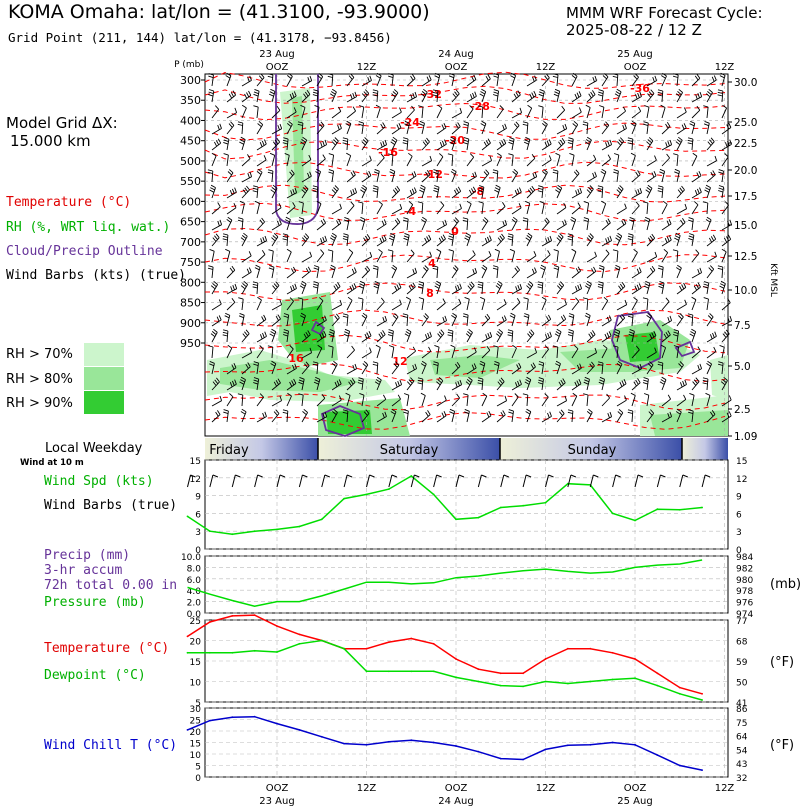  What do you see at coordinates (739, 533) in the screenshot?
I see `panel-1-right-tick-4: 3` at bounding box center [739, 533].